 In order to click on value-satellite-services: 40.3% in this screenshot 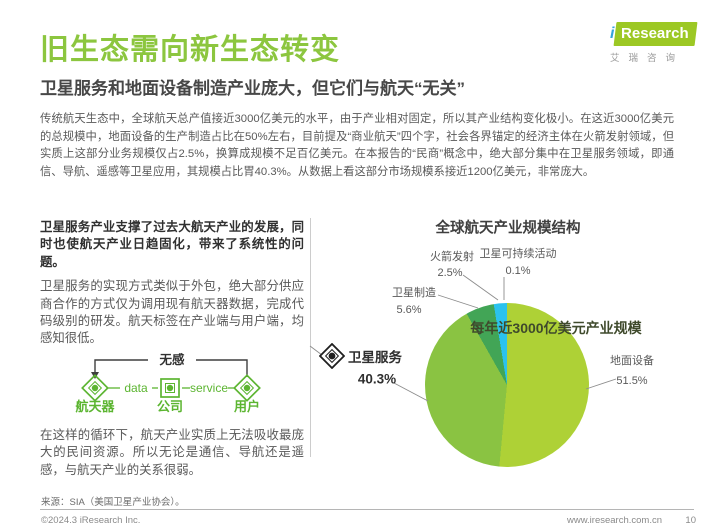, I will do `click(377, 379)`.